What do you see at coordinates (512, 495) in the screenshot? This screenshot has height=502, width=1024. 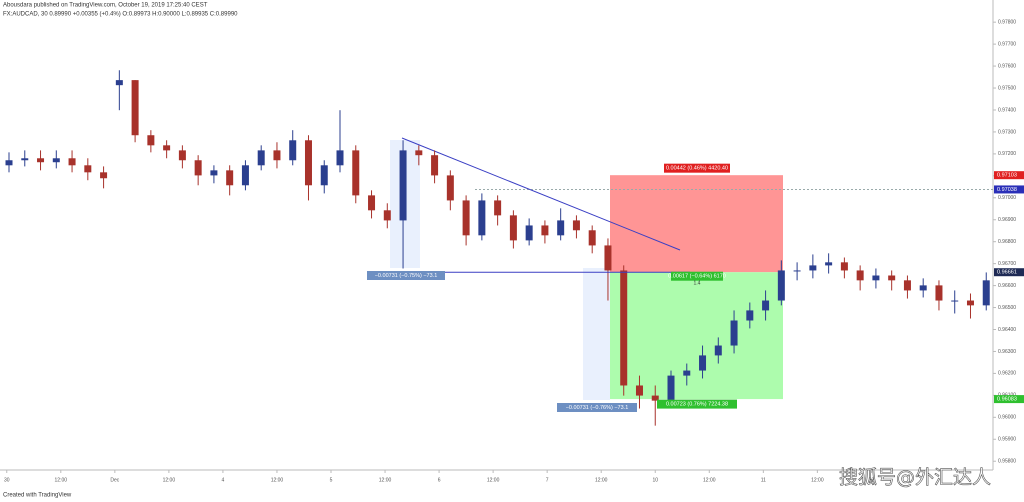 I see `footer-bg` at bounding box center [512, 495].